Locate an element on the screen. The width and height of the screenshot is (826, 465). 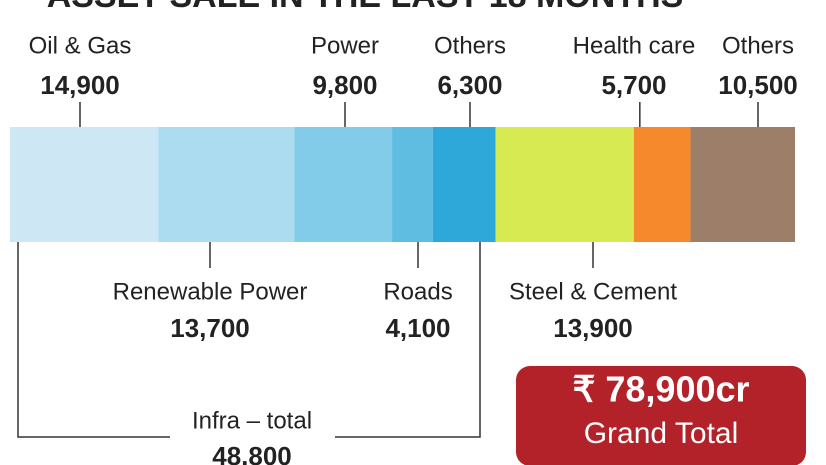
segment-value: 10,500 is located at coordinates (758, 85).